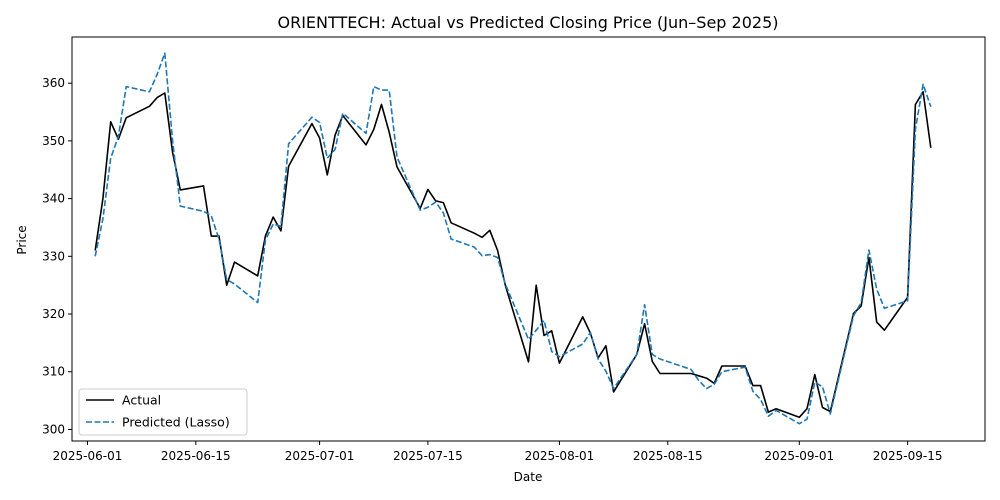 The image size is (1000, 500). Describe the element at coordinates (53, 199) in the screenshot. I see `y-tick-label: 340` at that location.